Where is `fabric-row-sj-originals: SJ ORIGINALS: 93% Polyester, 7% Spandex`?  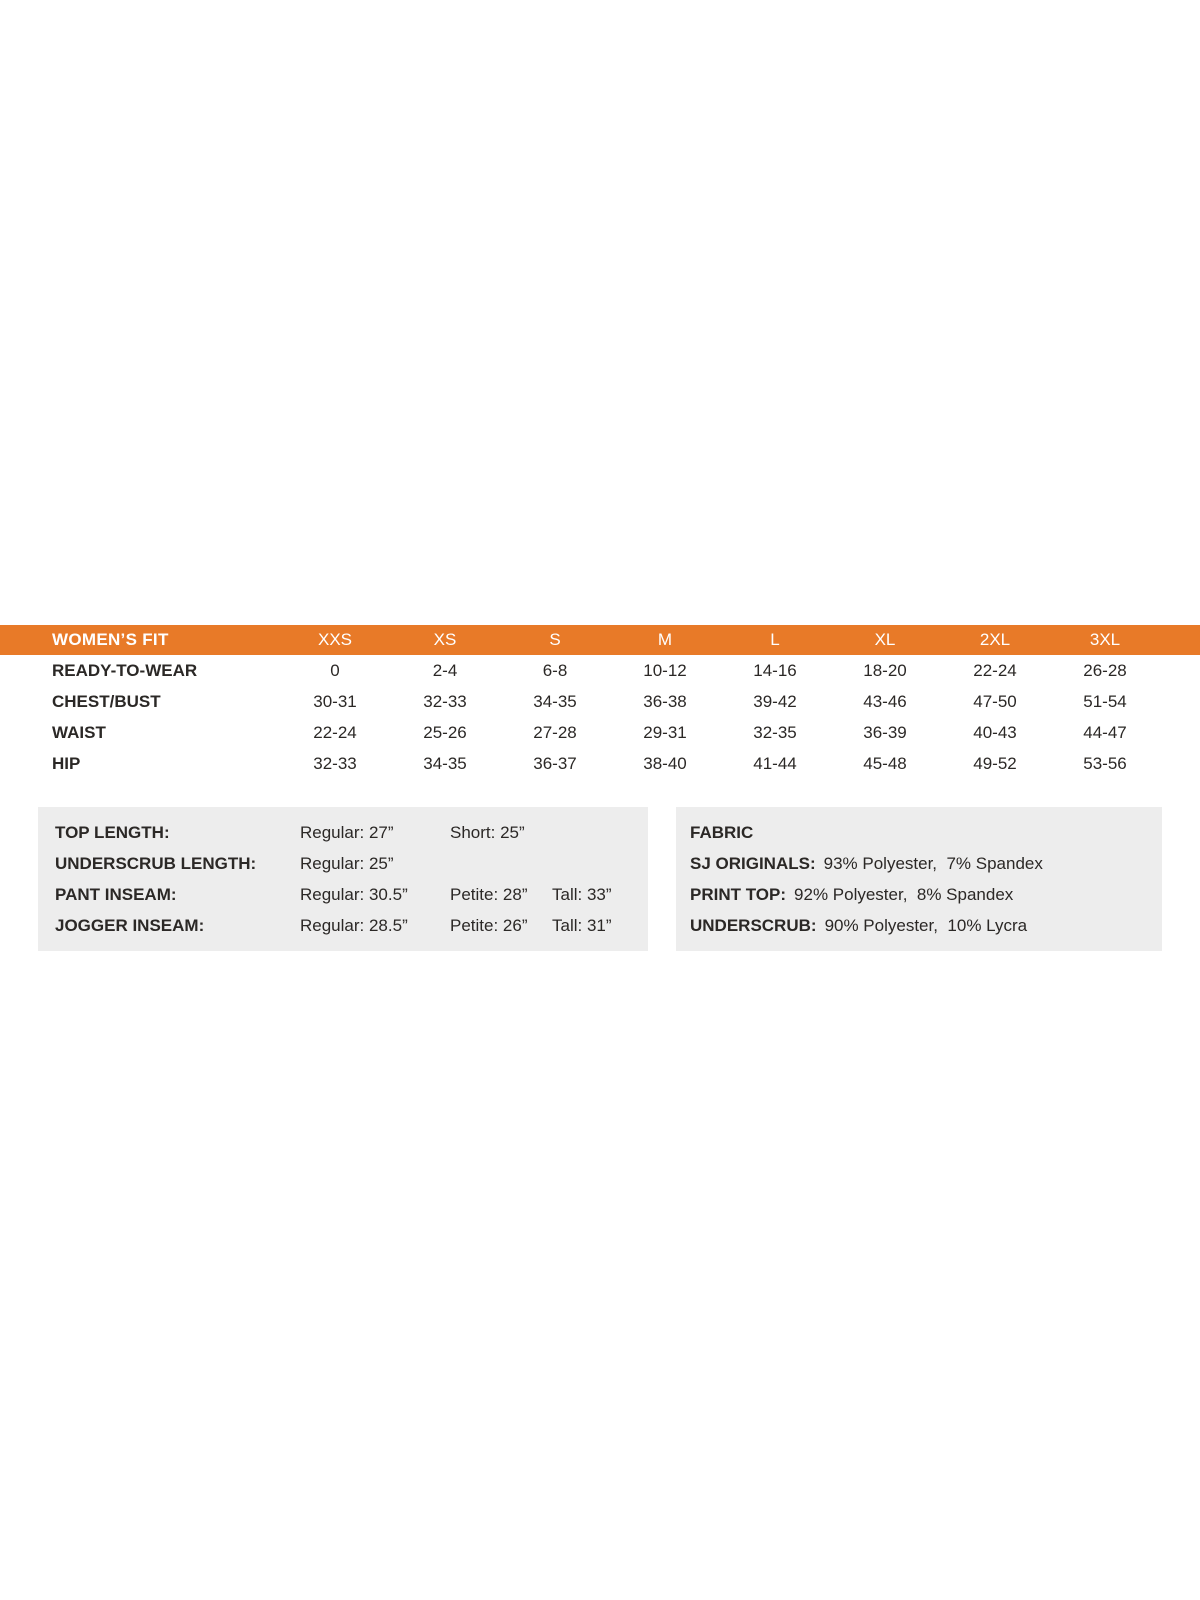
fabric-row-sj-originals: SJ ORIGINALS: 93% Polyester, 7% Spandex is located at coordinates (926, 863).